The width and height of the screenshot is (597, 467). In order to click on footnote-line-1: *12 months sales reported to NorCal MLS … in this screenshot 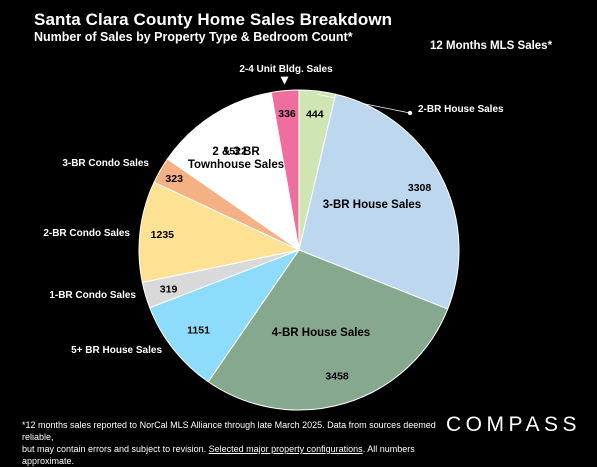, I will do `click(229, 431)`.